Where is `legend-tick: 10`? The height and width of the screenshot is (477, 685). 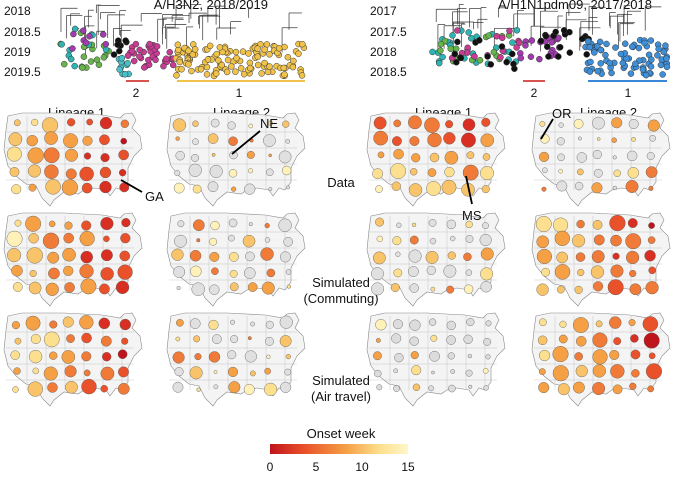
legend-tick: 10 is located at coordinates (362, 467).